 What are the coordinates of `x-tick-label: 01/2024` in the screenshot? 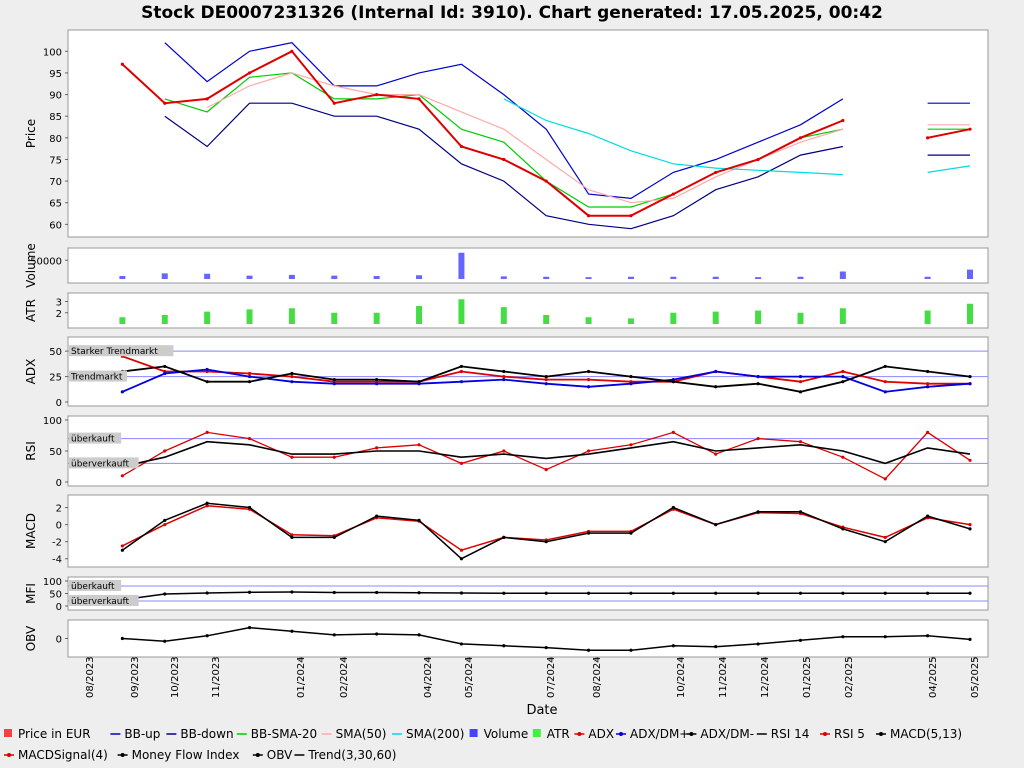 It's located at (301, 677).